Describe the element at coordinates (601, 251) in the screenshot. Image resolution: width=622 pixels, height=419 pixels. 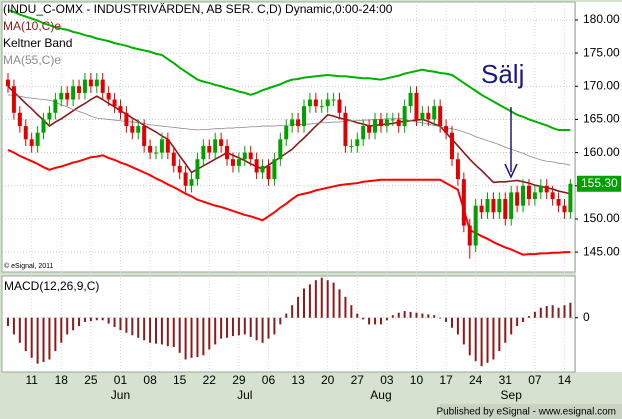
I see `y-tick-label: 145.00` at that location.